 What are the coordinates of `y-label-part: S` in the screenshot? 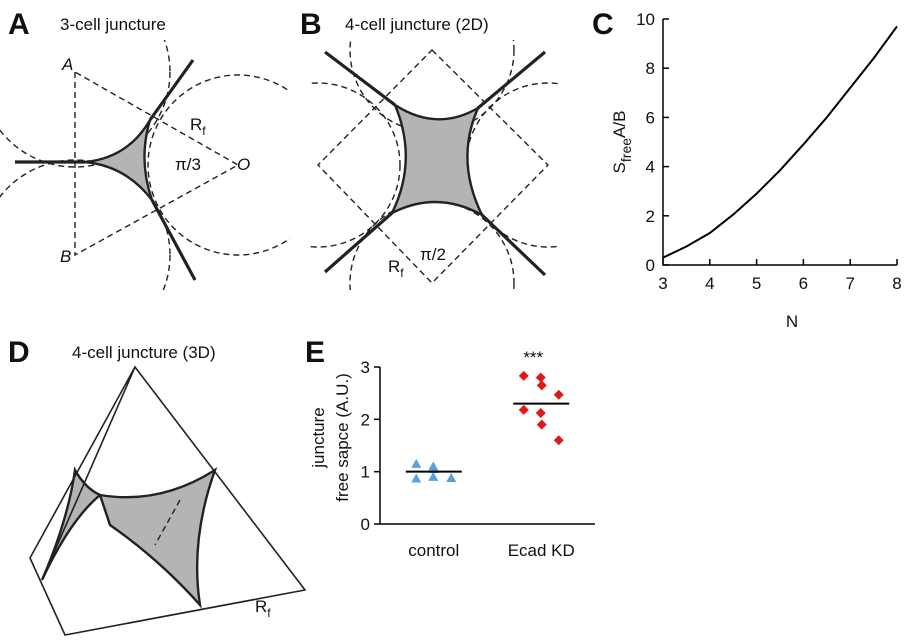 It's located at (619, 167).